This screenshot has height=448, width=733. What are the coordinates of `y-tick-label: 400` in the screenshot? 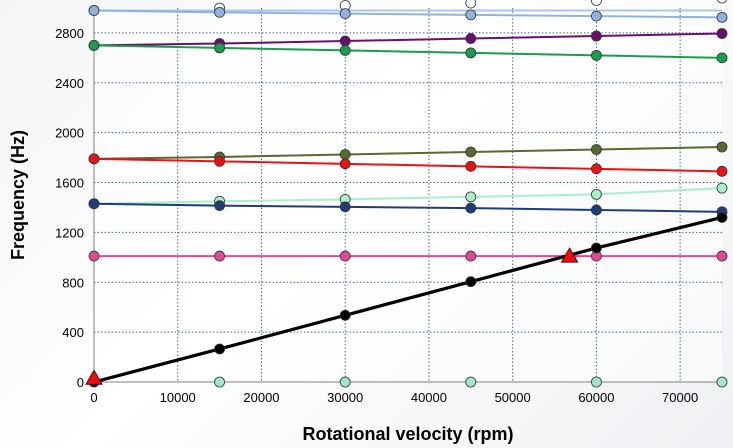 It's located at (73, 332).